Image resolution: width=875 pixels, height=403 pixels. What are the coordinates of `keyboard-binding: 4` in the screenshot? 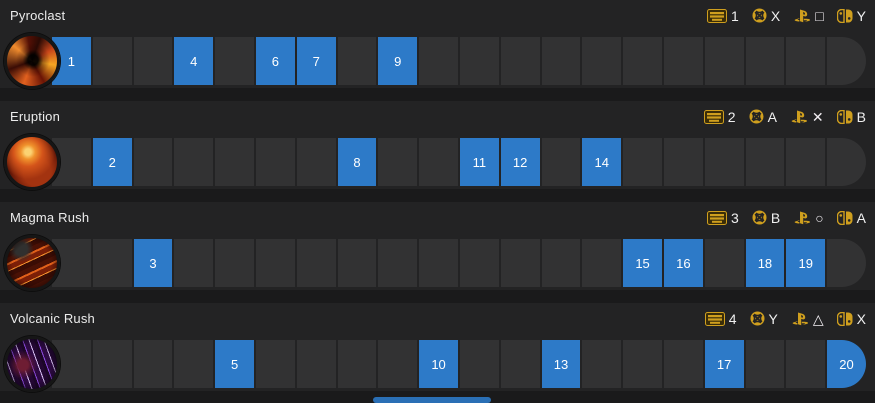 It's located at (720, 318).